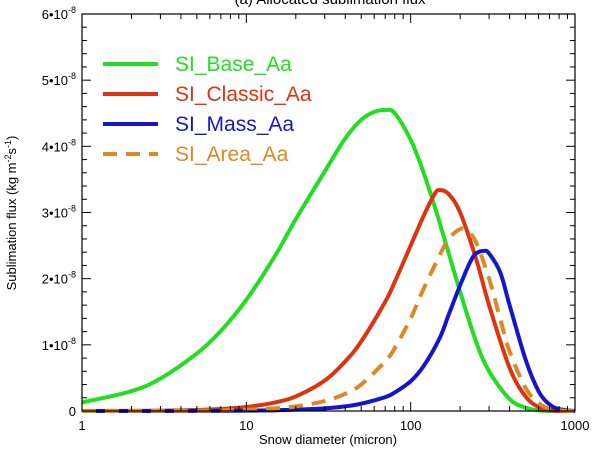  I want to click on y-tick-label: 3•10-8, so click(59, 212).